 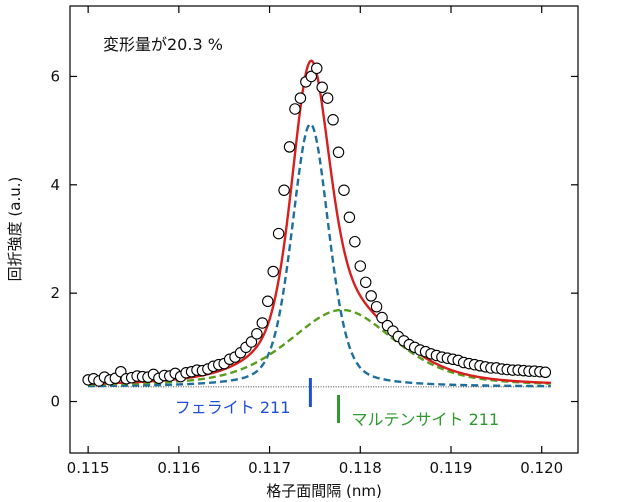 What do you see at coordinates (55, 185) in the screenshot?
I see `y-tick-label: 4` at bounding box center [55, 185].